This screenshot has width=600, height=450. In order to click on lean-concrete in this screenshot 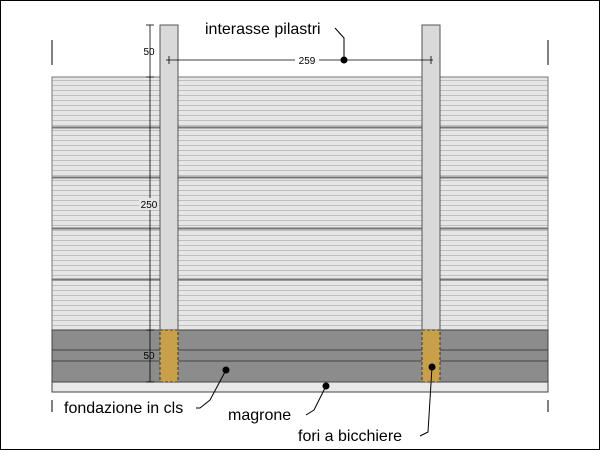, I will do `click(300, 387)`.